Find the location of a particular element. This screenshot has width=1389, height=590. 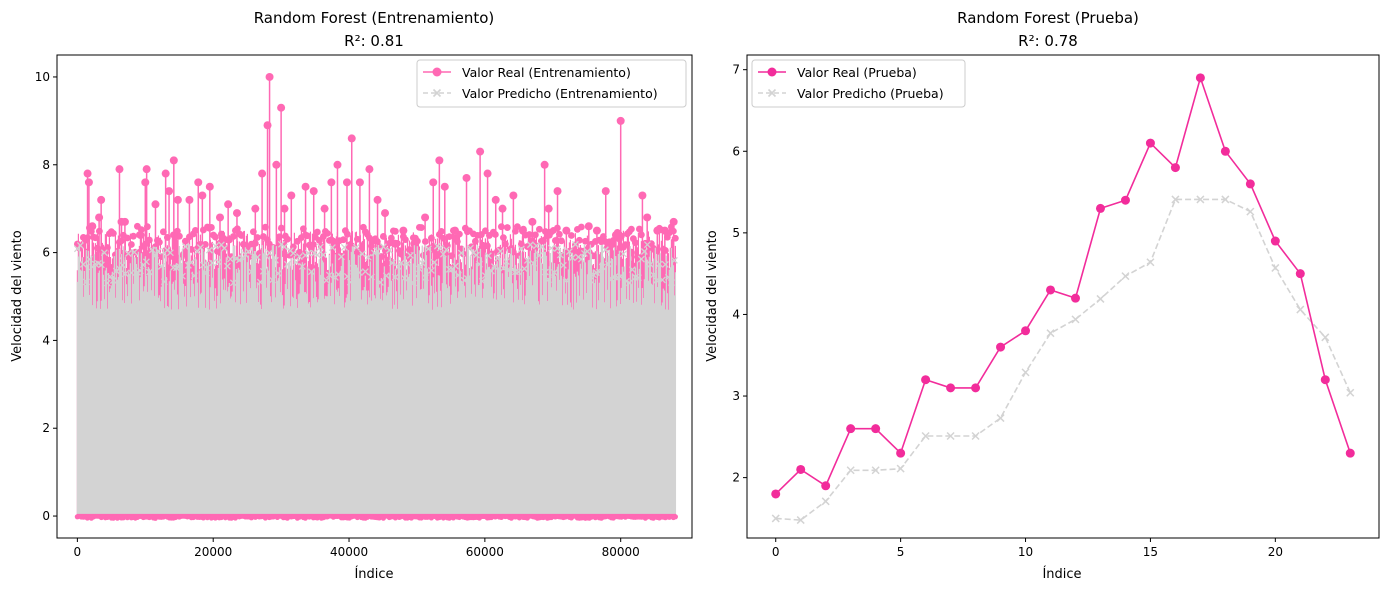

x-axis-ticks: 0 5 10 15 20 is located at coordinates (1027, 548).